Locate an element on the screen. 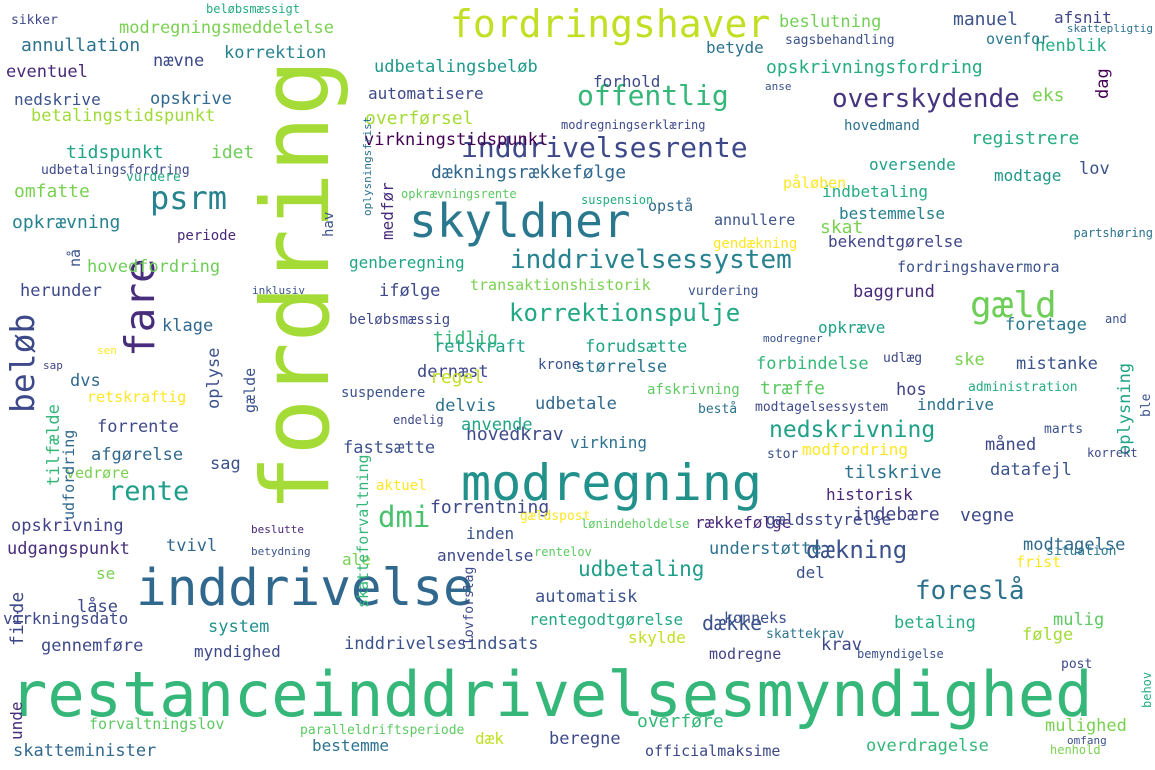  word-mulighed: mulighed is located at coordinates (1086, 726).